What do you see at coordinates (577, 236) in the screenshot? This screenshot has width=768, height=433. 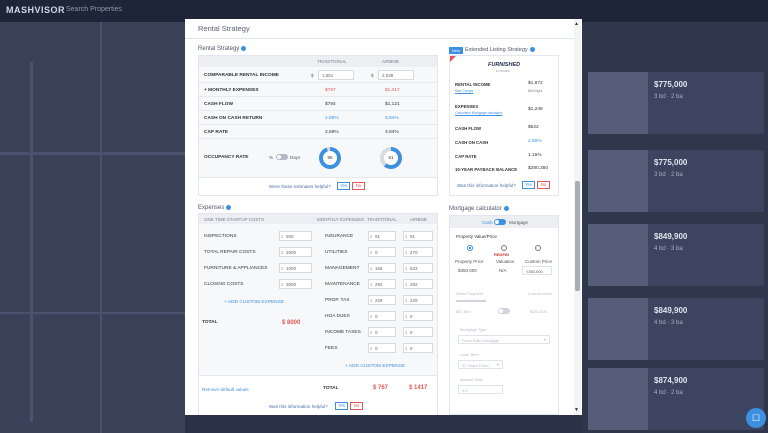 I see `scrollbar-thumb` at bounding box center [577, 236].